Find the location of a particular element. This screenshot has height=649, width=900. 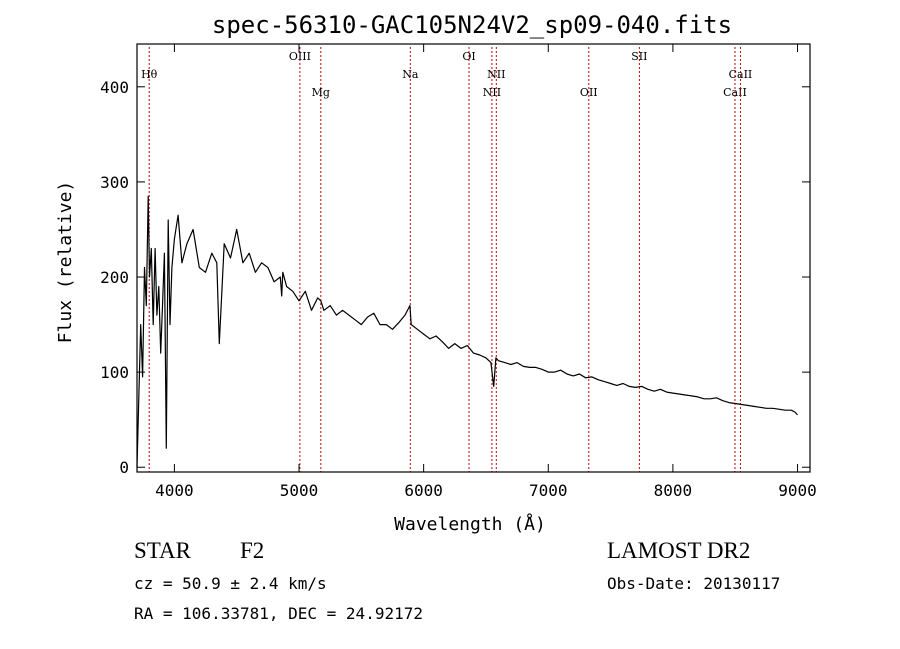

coordinates: RA = 106.33781, DEC = 24.92172 is located at coordinates (278, 613).